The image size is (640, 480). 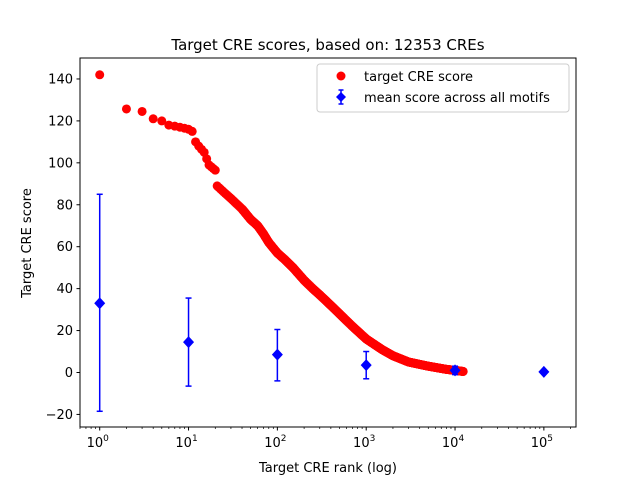 I want to click on x-tick-label: 10⁰, so click(x=98, y=442).